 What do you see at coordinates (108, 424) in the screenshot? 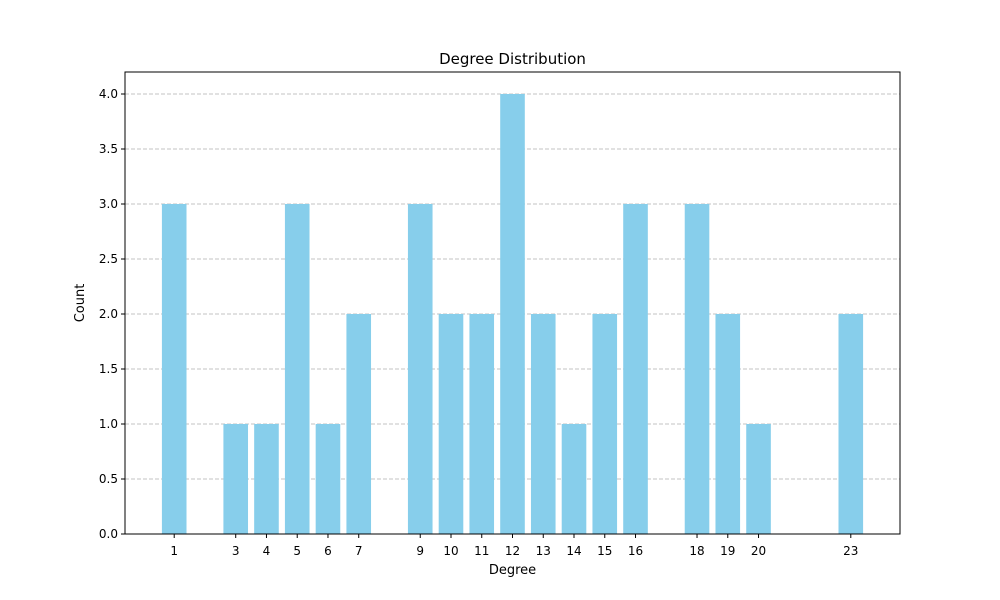
I see `y-tick-label: 1.0` at bounding box center [108, 424].